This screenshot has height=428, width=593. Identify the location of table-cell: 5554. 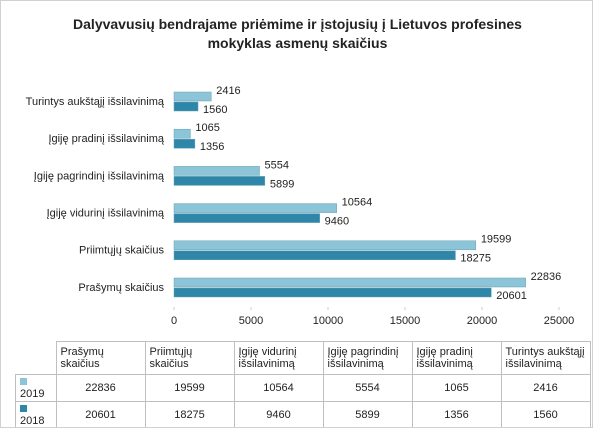
(367, 388).